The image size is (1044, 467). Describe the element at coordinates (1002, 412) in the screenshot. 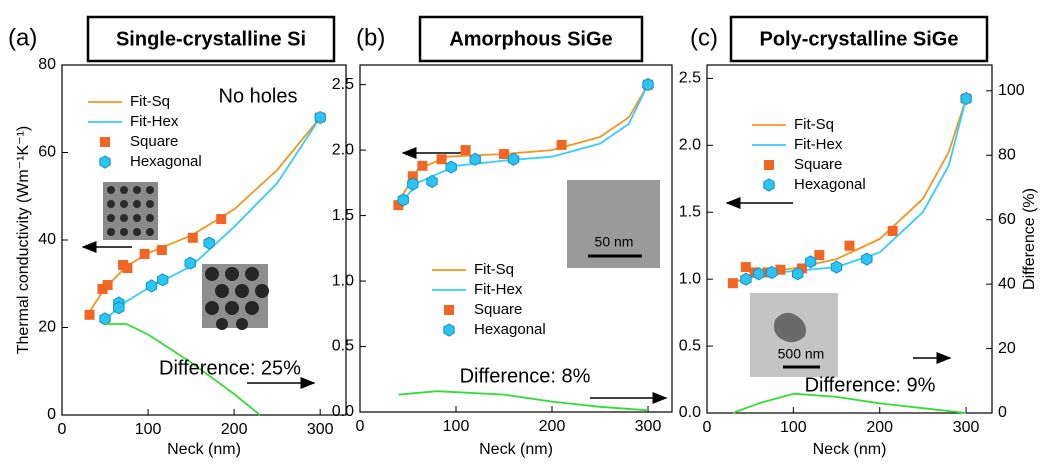

I see `y2-tick-label: 0` at that location.